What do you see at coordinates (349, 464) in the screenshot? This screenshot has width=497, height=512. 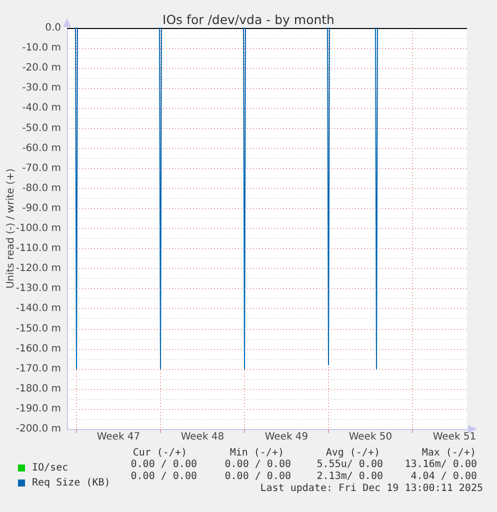 I see `text: 5.55u/ 0.00` at bounding box center [349, 464].